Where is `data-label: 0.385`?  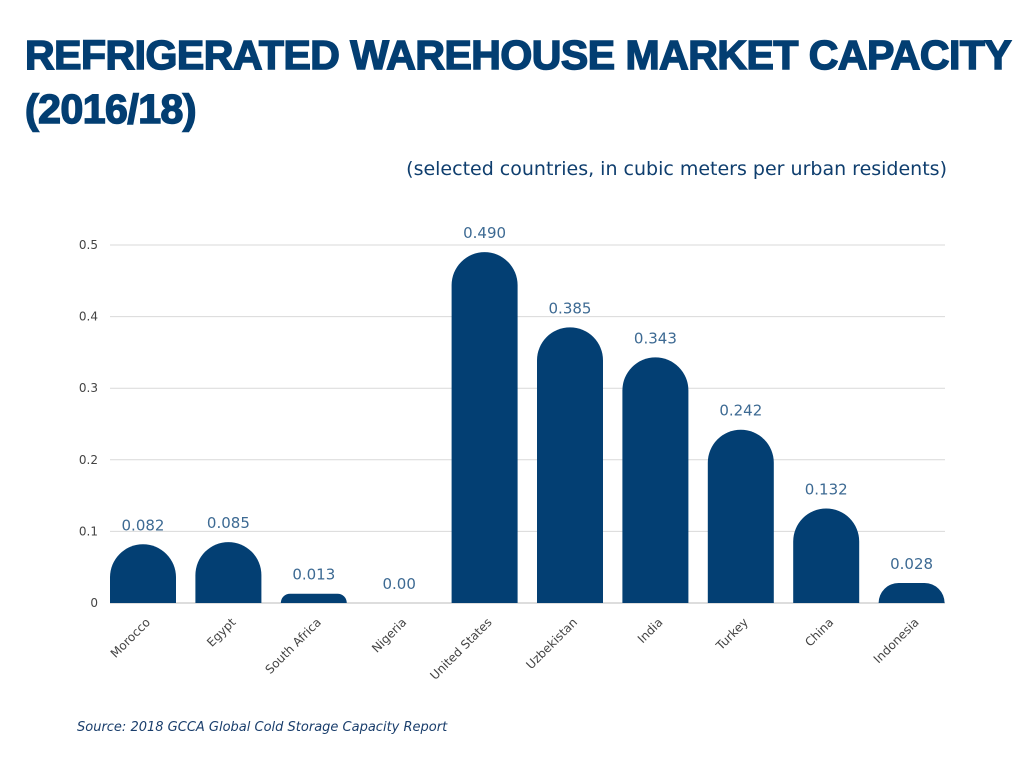
data-label: 0.385 is located at coordinates (570, 308).